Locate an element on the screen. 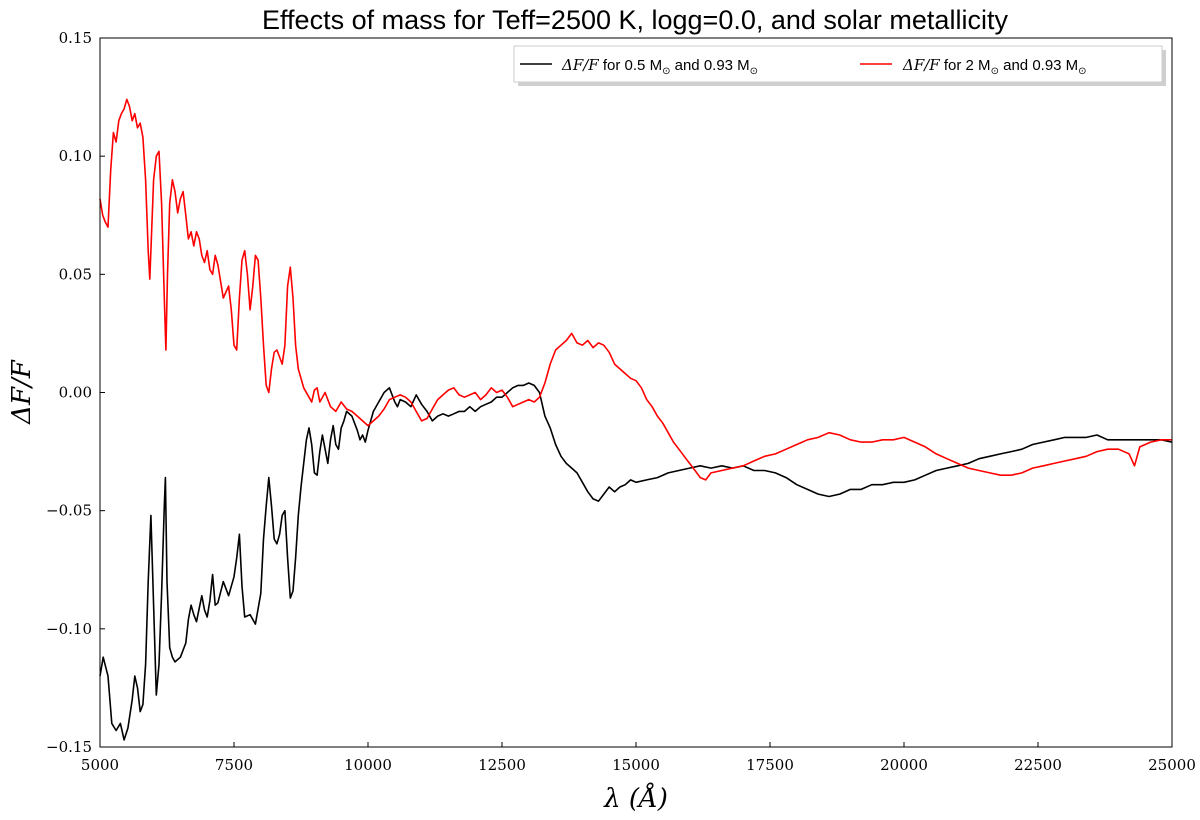 The width and height of the screenshot is (1200, 820). y-tick-label: 0.15 is located at coordinates (75, 38).